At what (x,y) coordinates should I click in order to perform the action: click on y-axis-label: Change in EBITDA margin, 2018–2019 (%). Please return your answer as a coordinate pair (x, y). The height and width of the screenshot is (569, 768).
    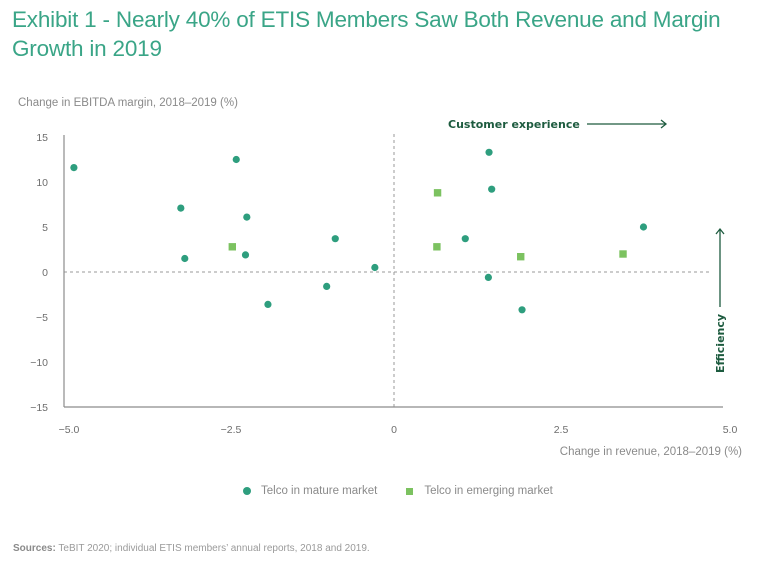
    Looking at the image, I should click on (128, 103).